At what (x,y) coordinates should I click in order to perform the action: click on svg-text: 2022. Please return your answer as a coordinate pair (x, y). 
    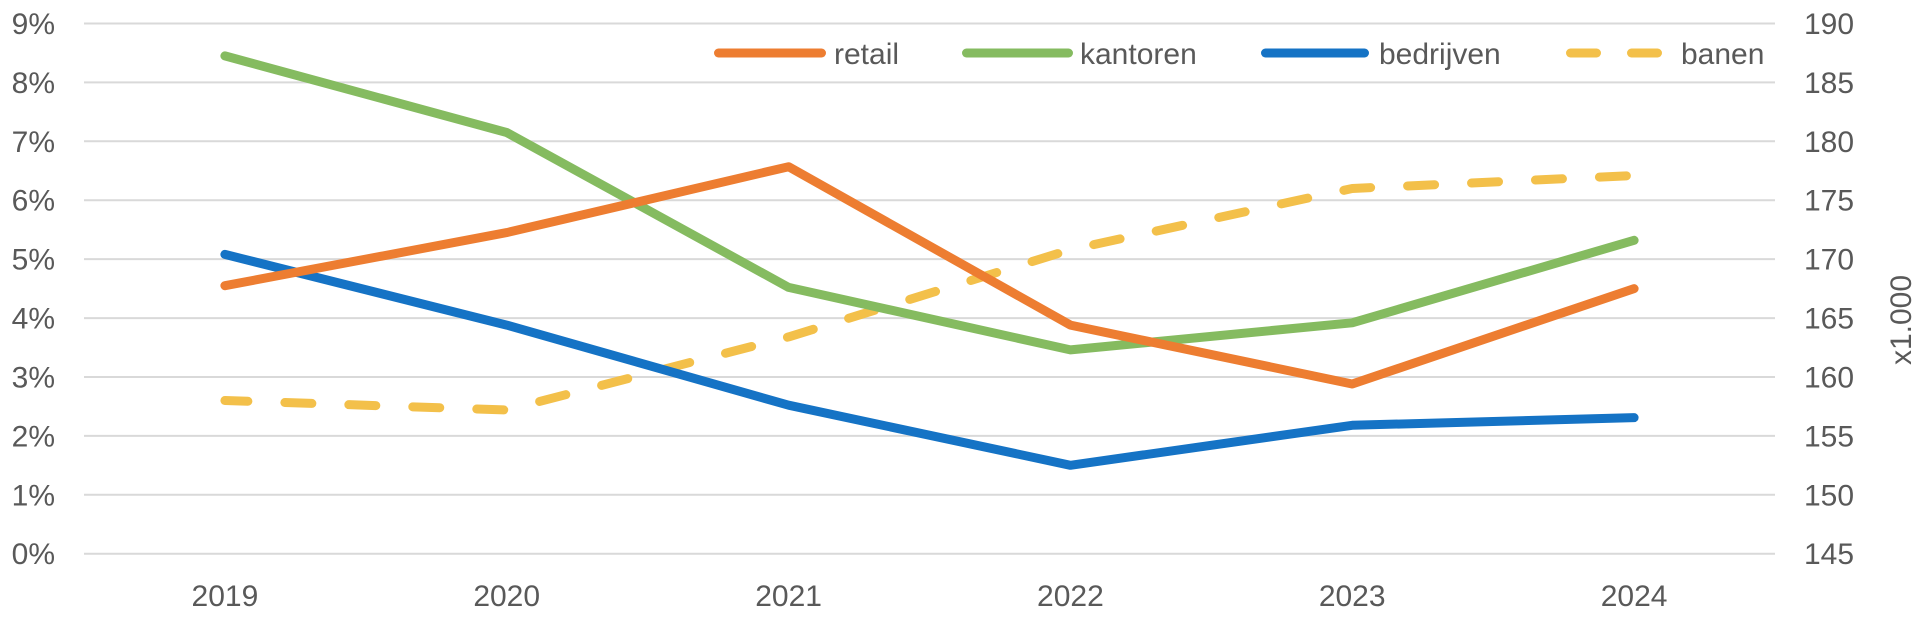
    Looking at the image, I should click on (1070, 596).